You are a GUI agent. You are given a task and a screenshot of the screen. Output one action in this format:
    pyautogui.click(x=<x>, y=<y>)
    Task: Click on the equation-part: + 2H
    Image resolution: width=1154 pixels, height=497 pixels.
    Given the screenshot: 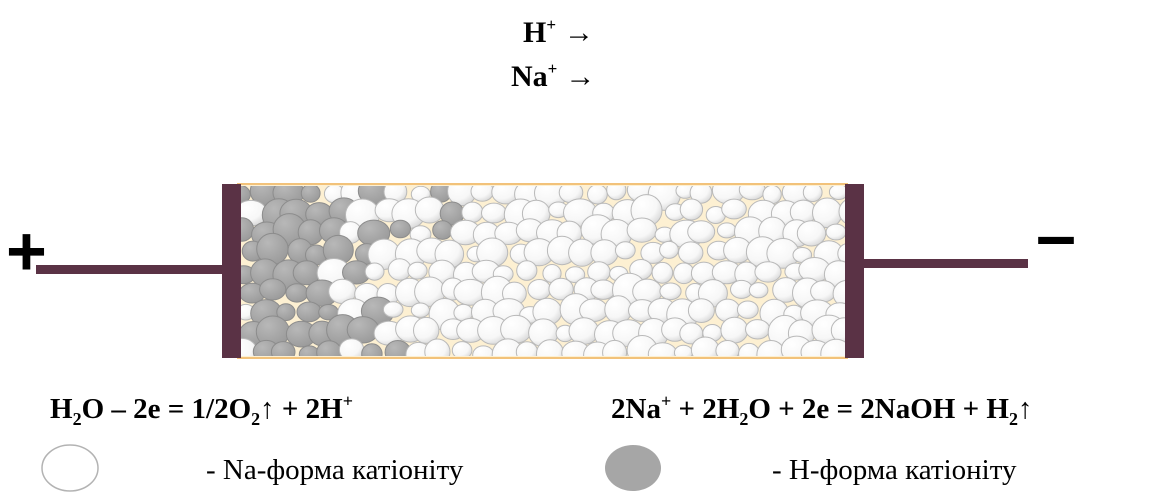 What is the action you would take?
    pyautogui.click(x=705, y=409)
    